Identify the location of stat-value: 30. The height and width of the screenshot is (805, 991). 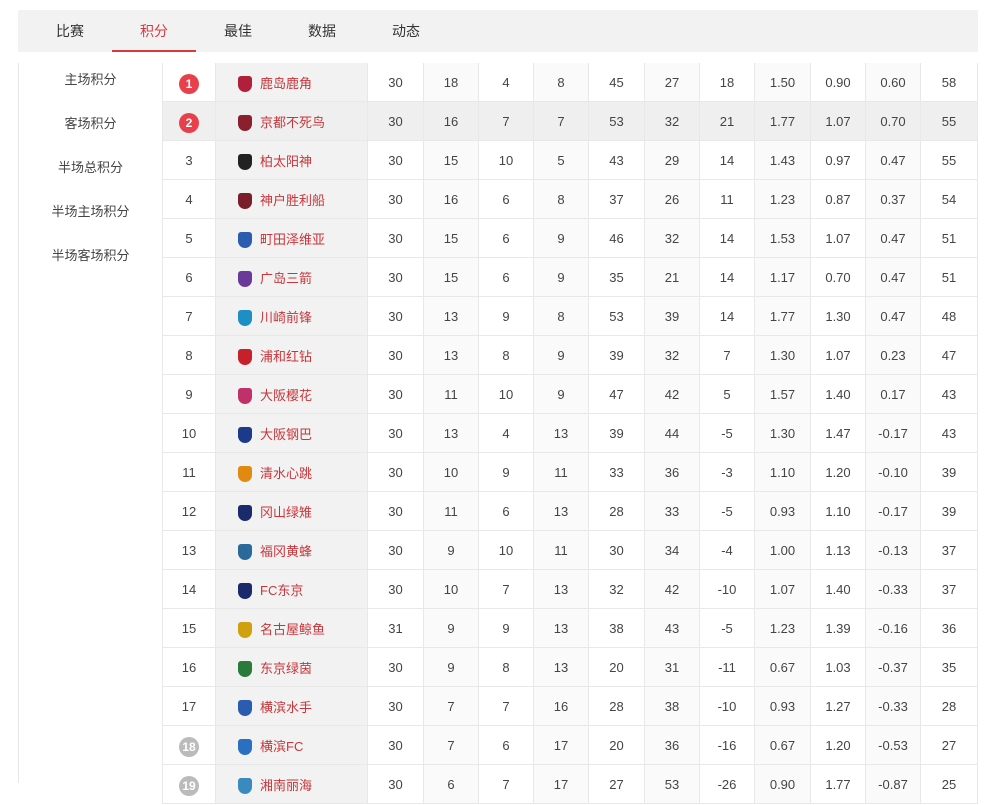
(395, 550).